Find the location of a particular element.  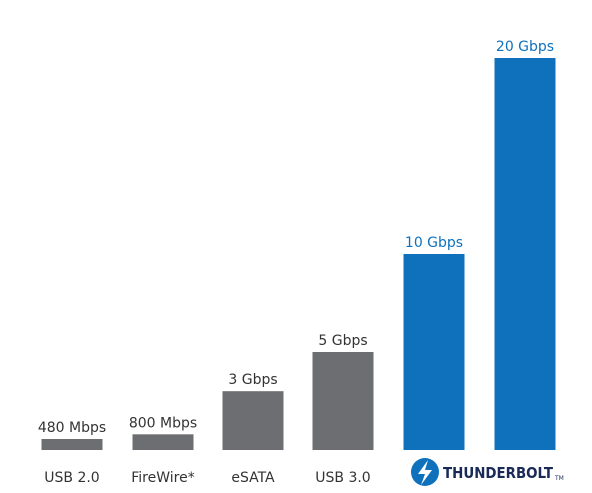

category-label-0: USB 2.0 is located at coordinates (71, 478).